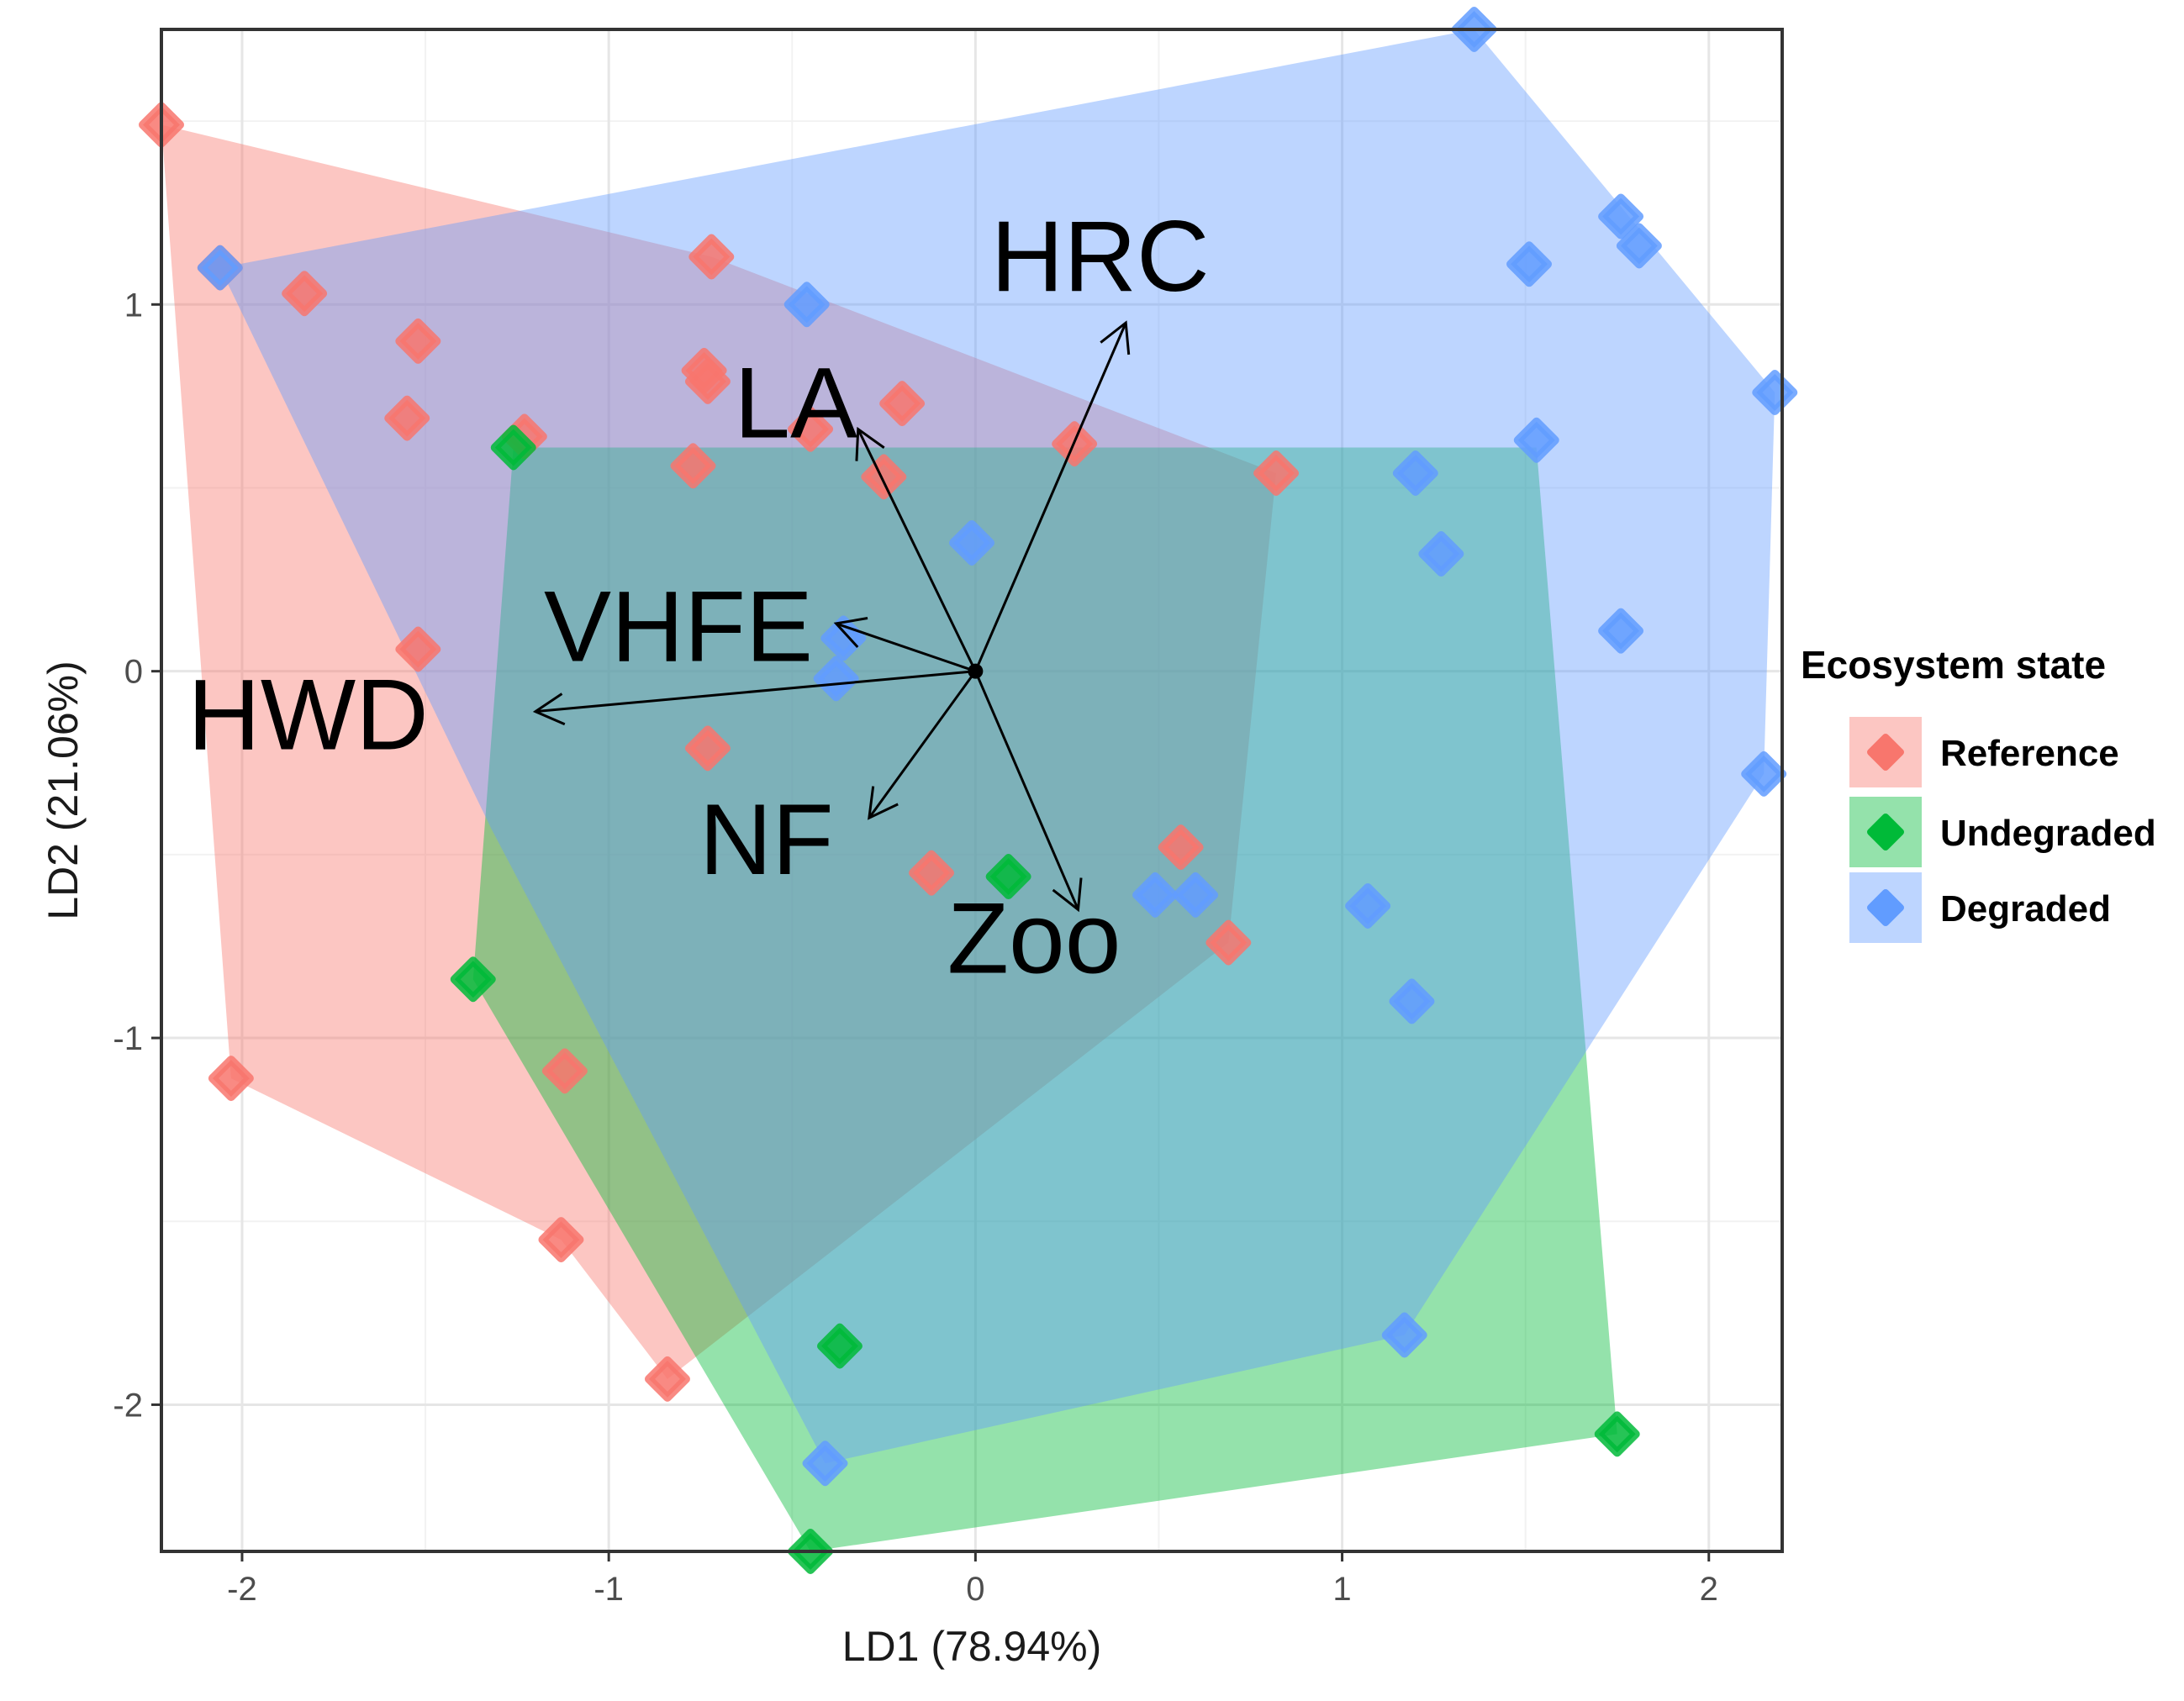  Describe the element at coordinates (1341, 1589) in the screenshot. I see `x-tick-label: 1` at that location.